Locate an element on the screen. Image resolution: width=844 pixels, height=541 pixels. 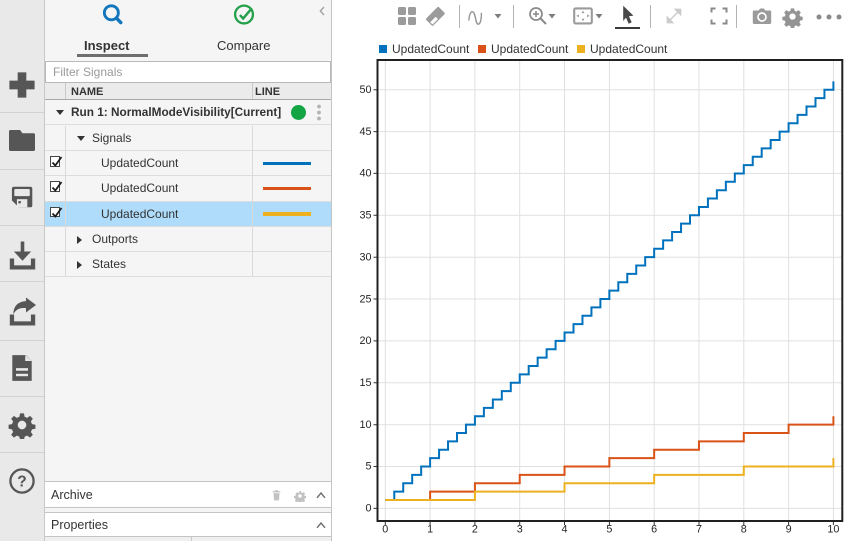
svg-text: 4 is located at coordinates (565, 530).